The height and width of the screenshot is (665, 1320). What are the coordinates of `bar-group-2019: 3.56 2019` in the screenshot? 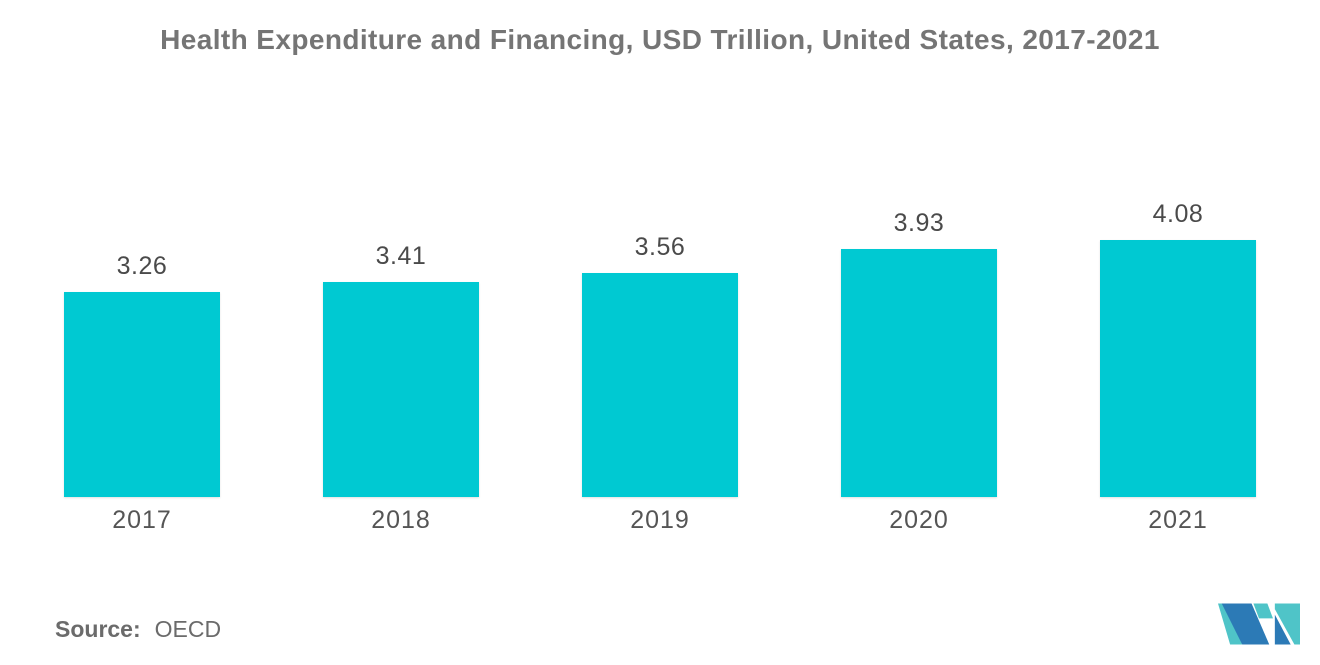 It's located at (660, 383).